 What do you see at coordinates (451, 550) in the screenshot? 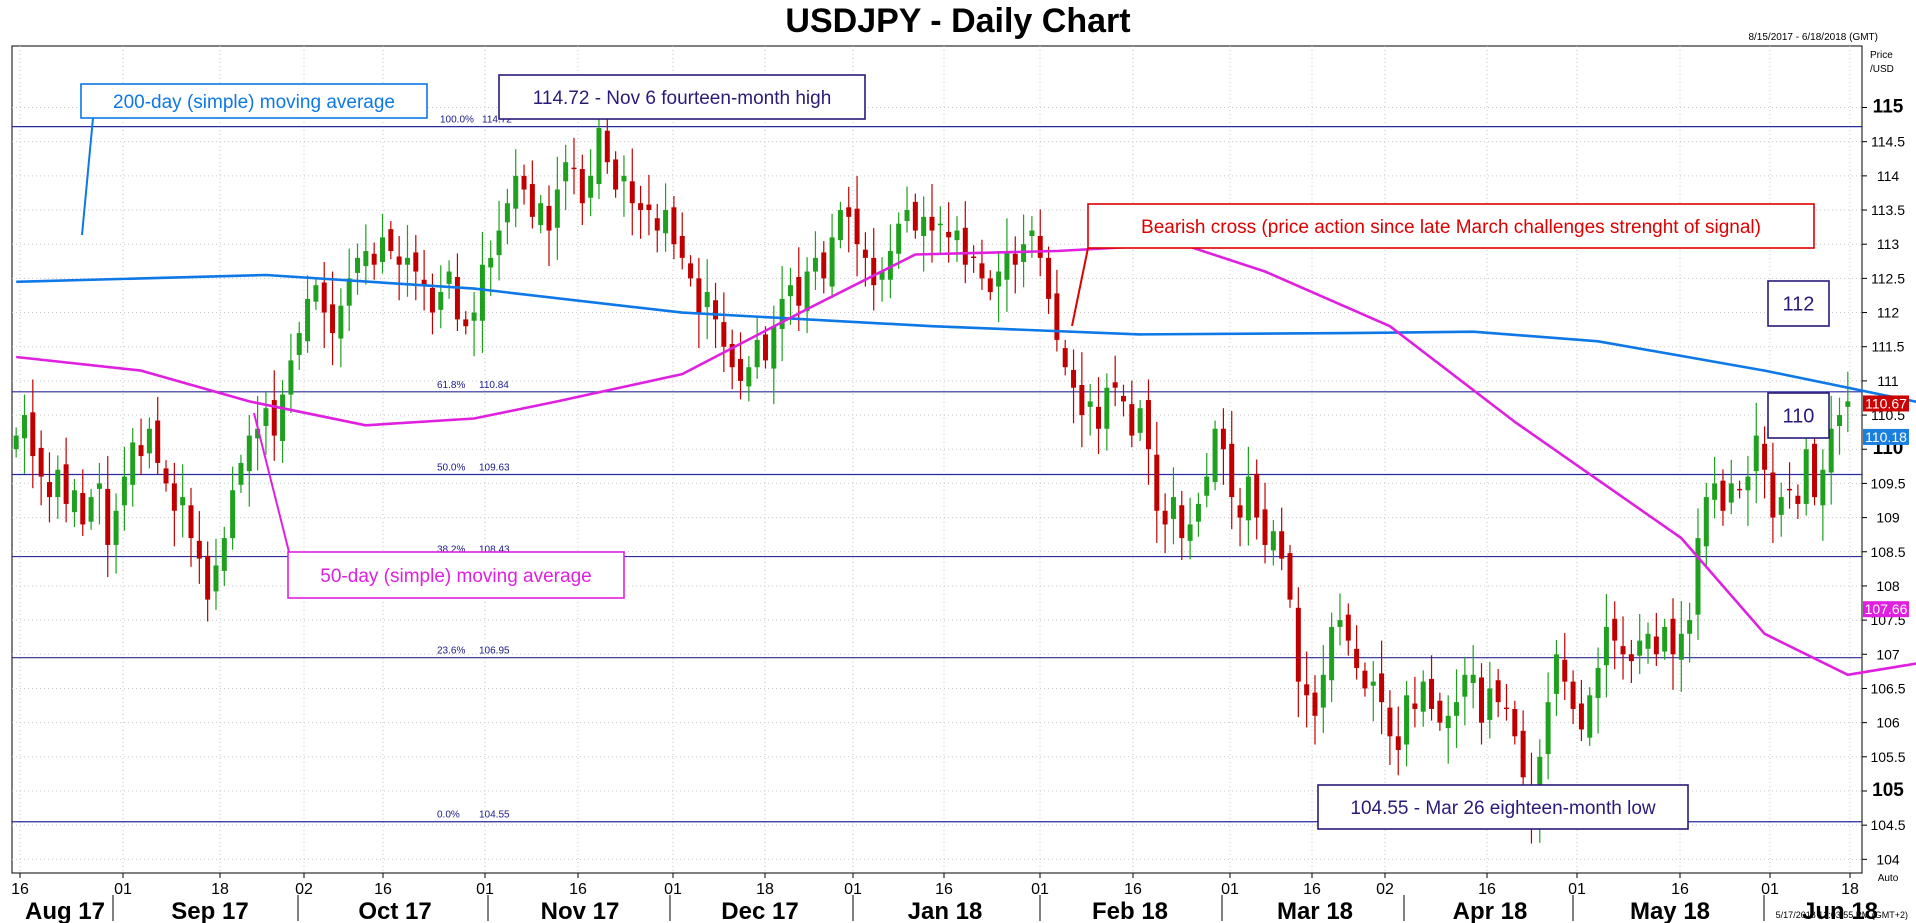
I see `fibonacci-label: 38.2%` at bounding box center [451, 550].